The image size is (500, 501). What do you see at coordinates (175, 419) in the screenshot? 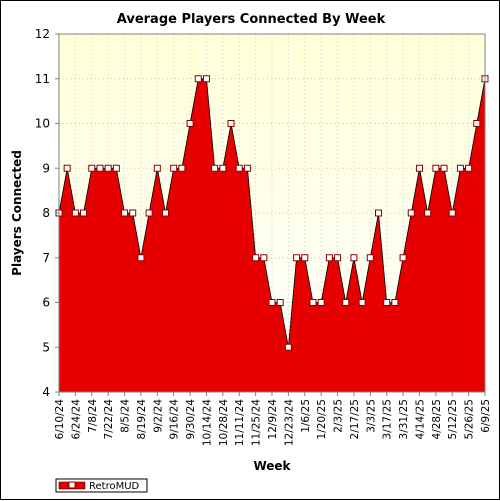
I see `x-tick-label: 9/16/24` at bounding box center [175, 419].